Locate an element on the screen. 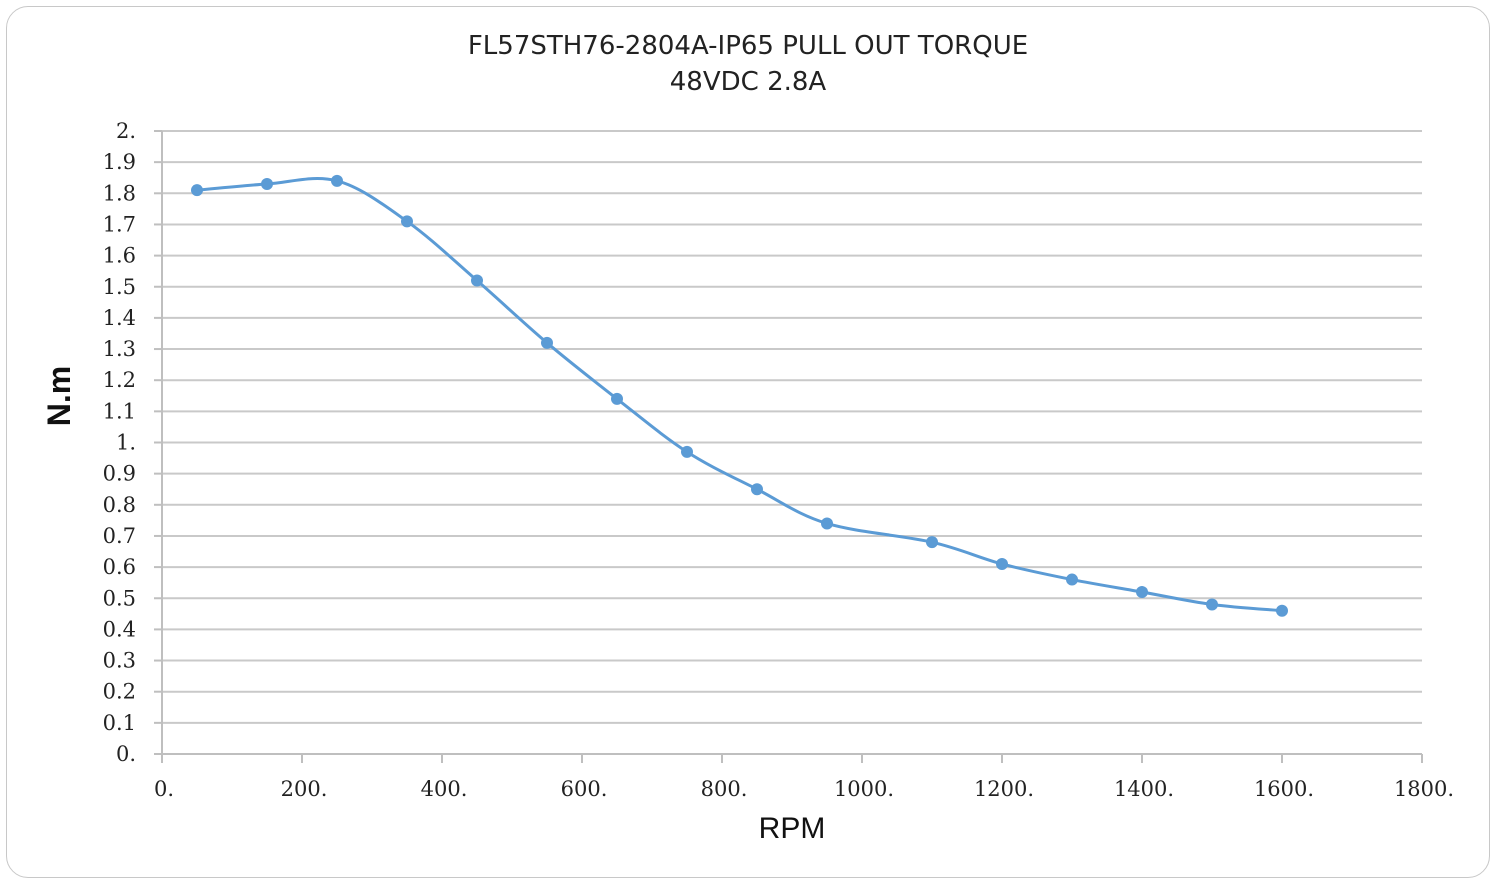 This screenshot has width=1500, height=889. y-tick-label: 0.4 is located at coordinates (119, 629).